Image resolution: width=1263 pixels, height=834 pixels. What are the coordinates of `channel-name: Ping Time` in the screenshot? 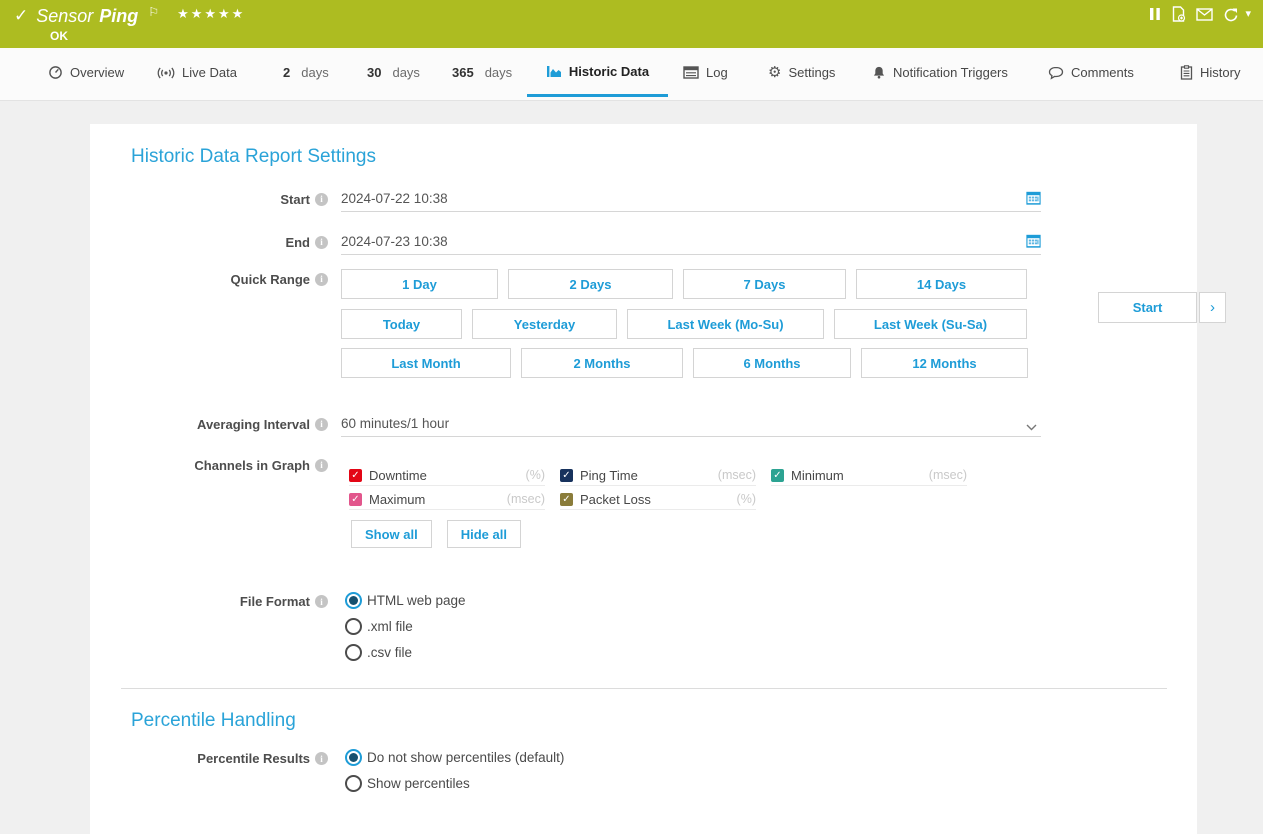 It's located at (609, 475).